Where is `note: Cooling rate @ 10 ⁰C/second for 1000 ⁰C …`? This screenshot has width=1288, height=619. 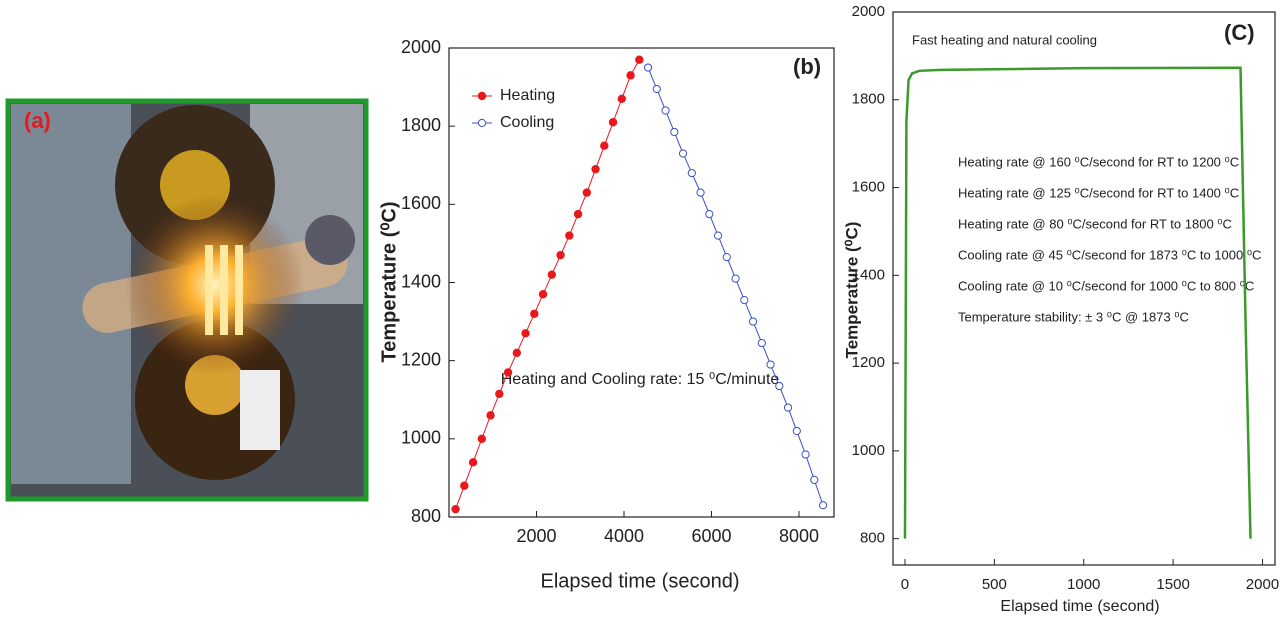
note: Cooling rate @ 10 ⁰C/second for 1000 ⁰C … is located at coordinates (1106, 285).